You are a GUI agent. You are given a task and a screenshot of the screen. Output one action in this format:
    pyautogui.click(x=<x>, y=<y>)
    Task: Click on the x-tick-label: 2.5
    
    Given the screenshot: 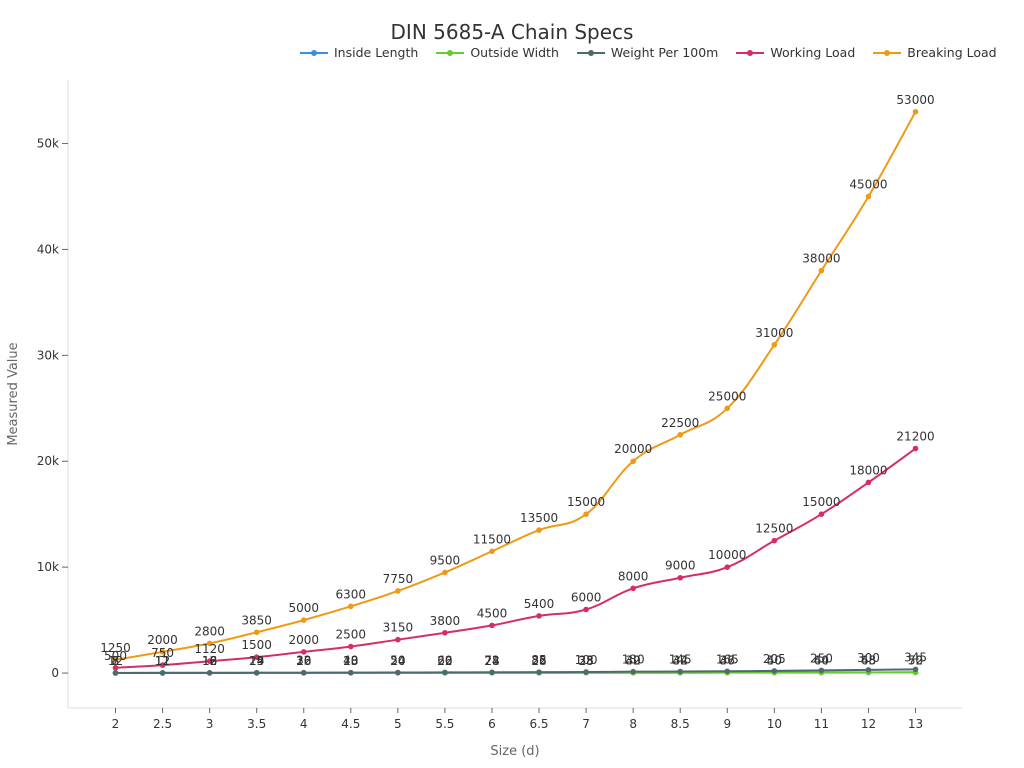 What is the action you would take?
    pyautogui.click(x=162, y=724)
    